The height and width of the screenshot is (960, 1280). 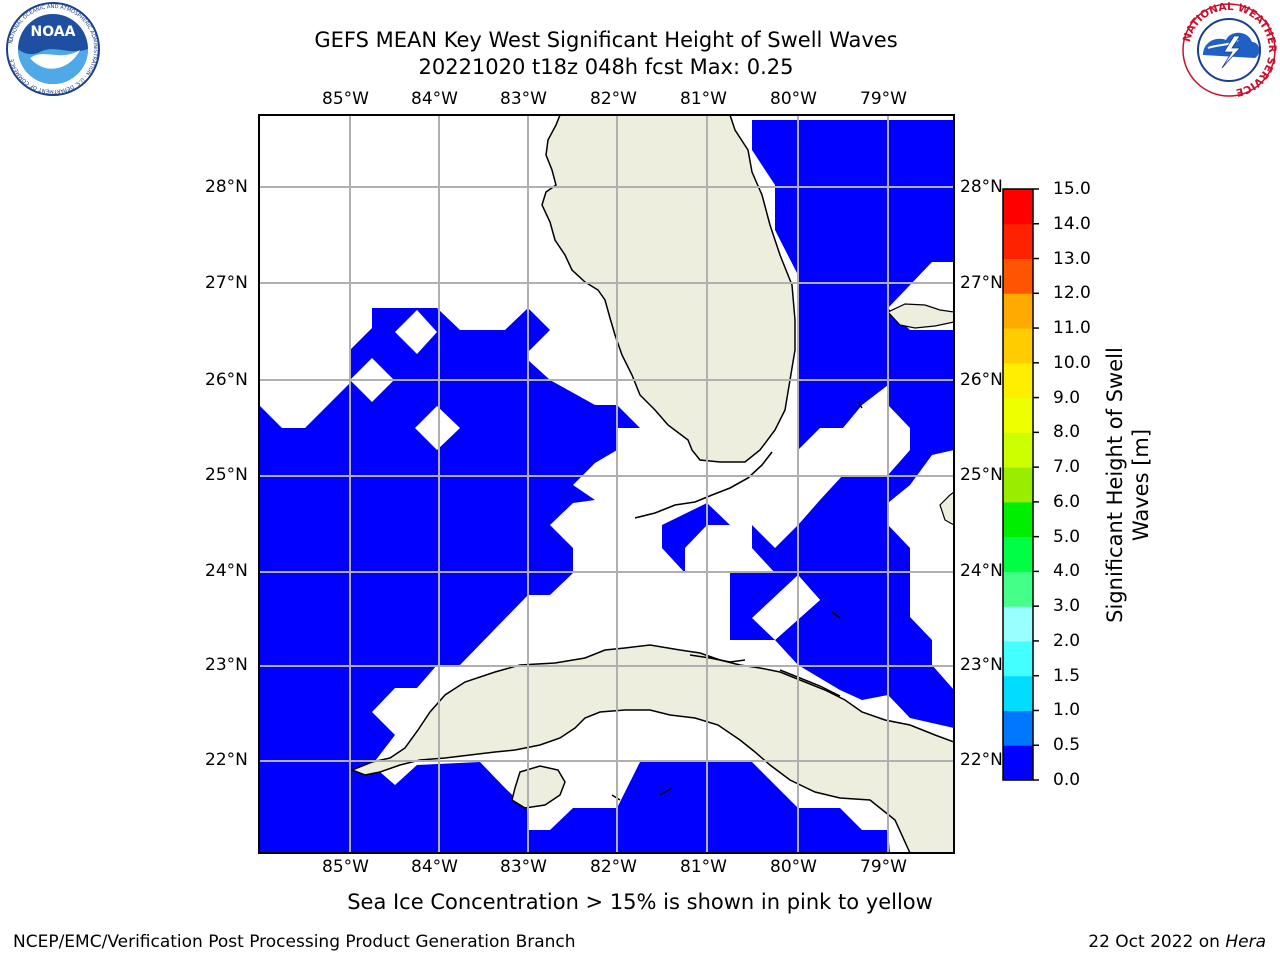 I want to click on colorbar-tick-label: 5.0, so click(x=1067, y=536).